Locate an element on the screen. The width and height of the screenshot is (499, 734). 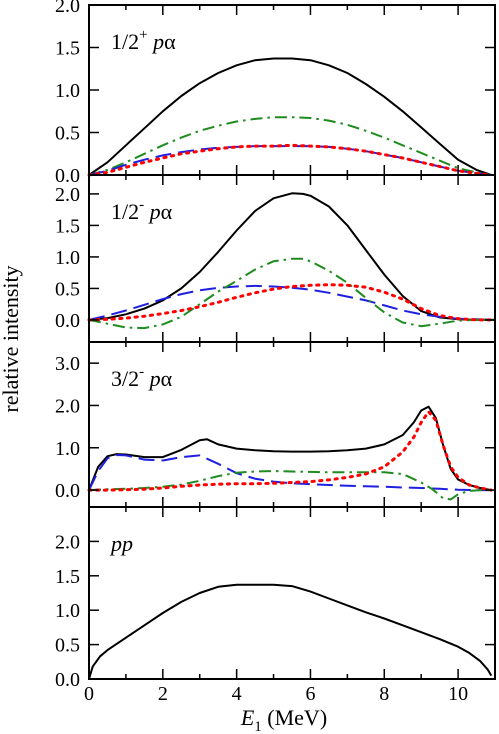
panel-label: pp is located at coordinates (121, 543).